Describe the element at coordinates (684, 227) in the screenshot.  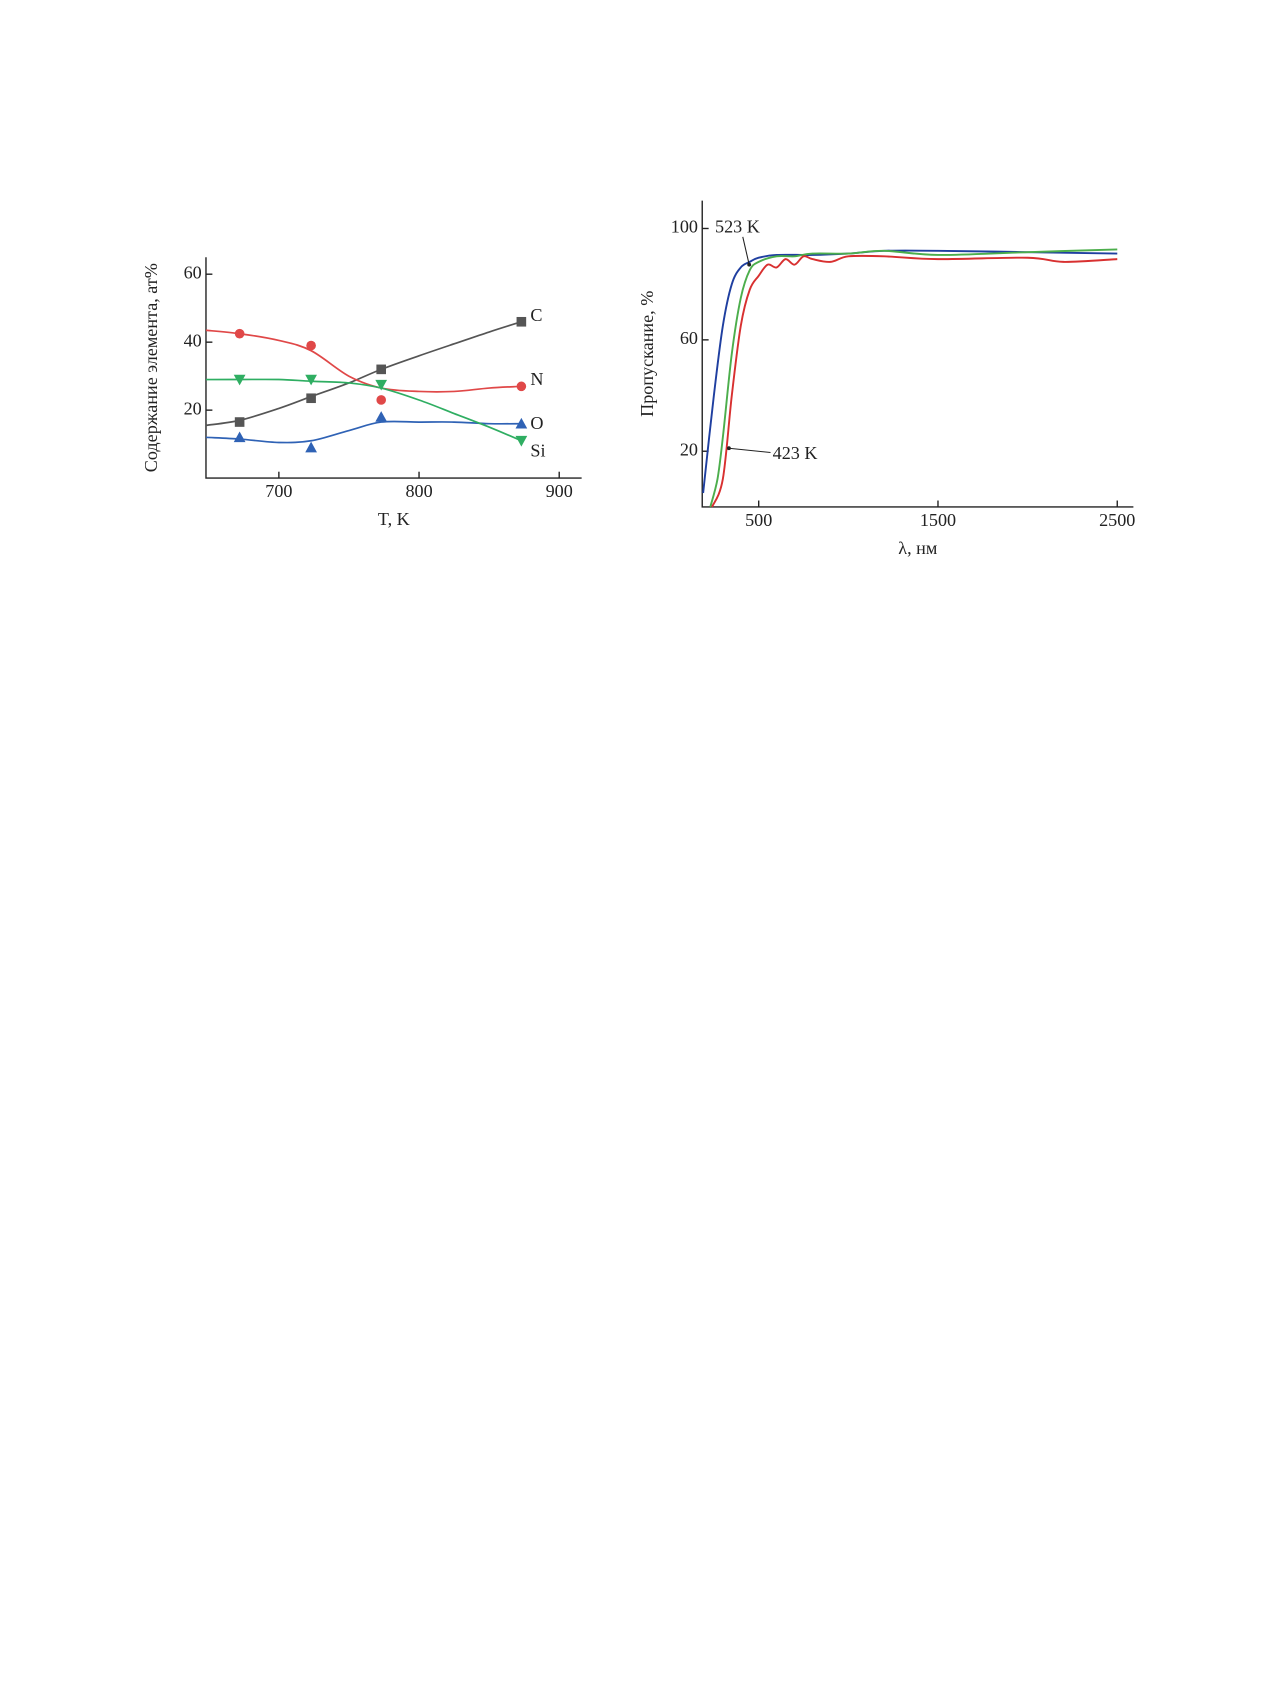
I see `y-tick-label: 100` at that location.